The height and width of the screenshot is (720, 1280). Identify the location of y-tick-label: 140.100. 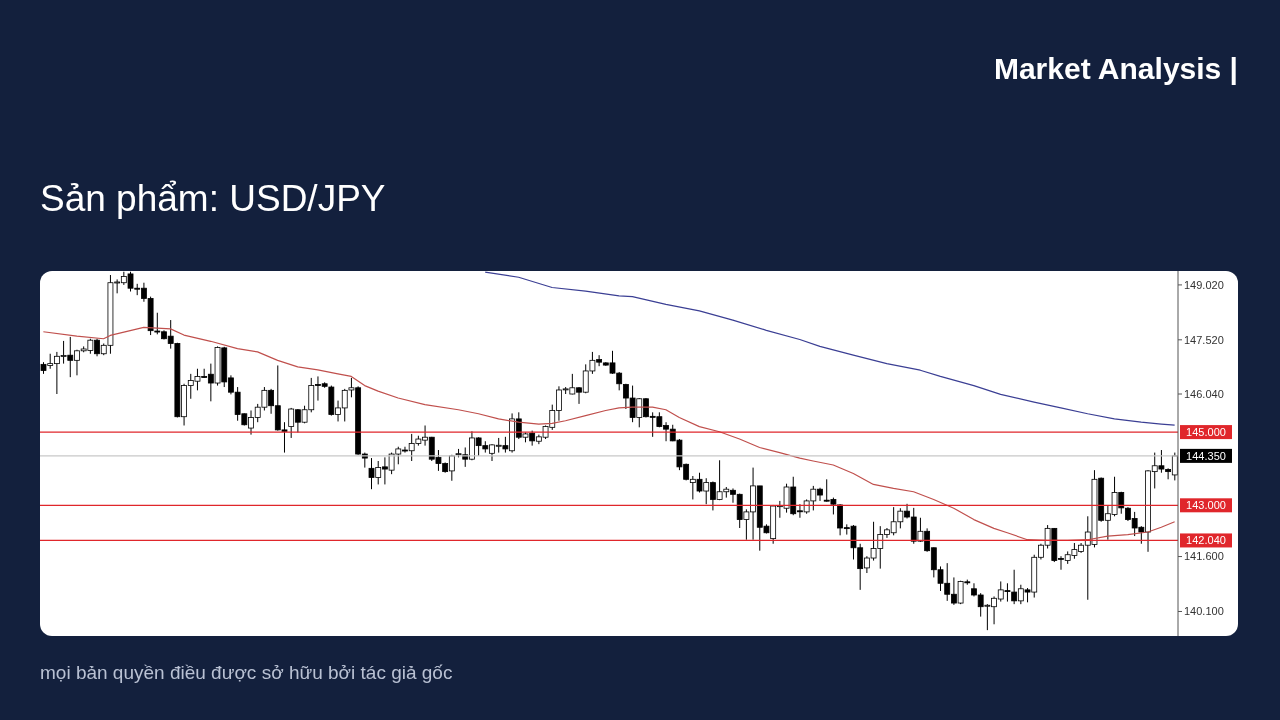
(1204, 611).